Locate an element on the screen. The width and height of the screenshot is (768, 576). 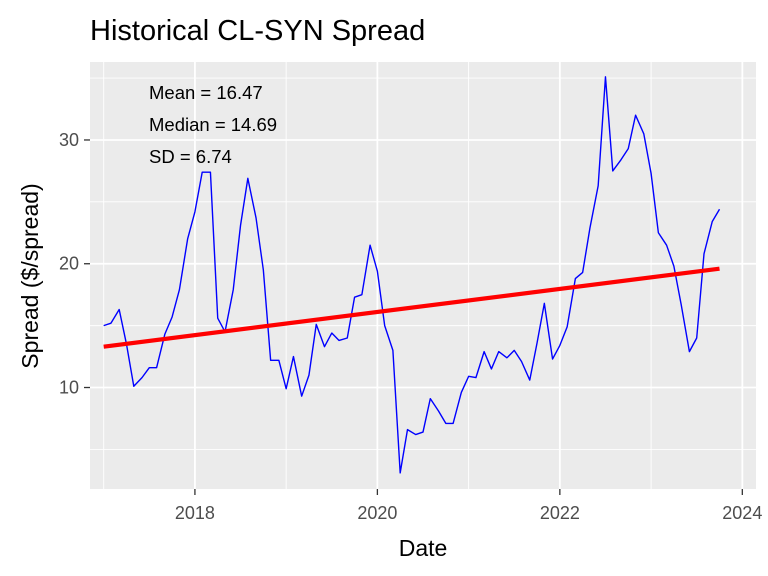
chart-title: Historical CL-SYN Spread is located at coordinates (257, 31).